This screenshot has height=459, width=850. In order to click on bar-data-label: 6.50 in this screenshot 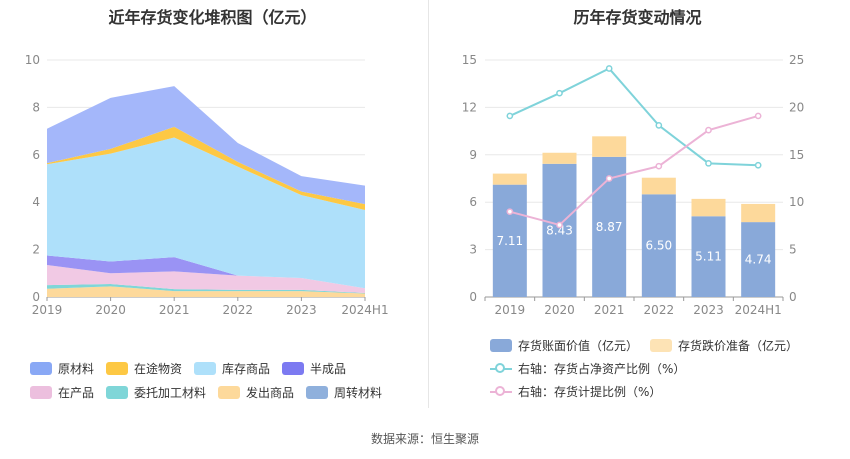, I will do `click(658, 246)`.